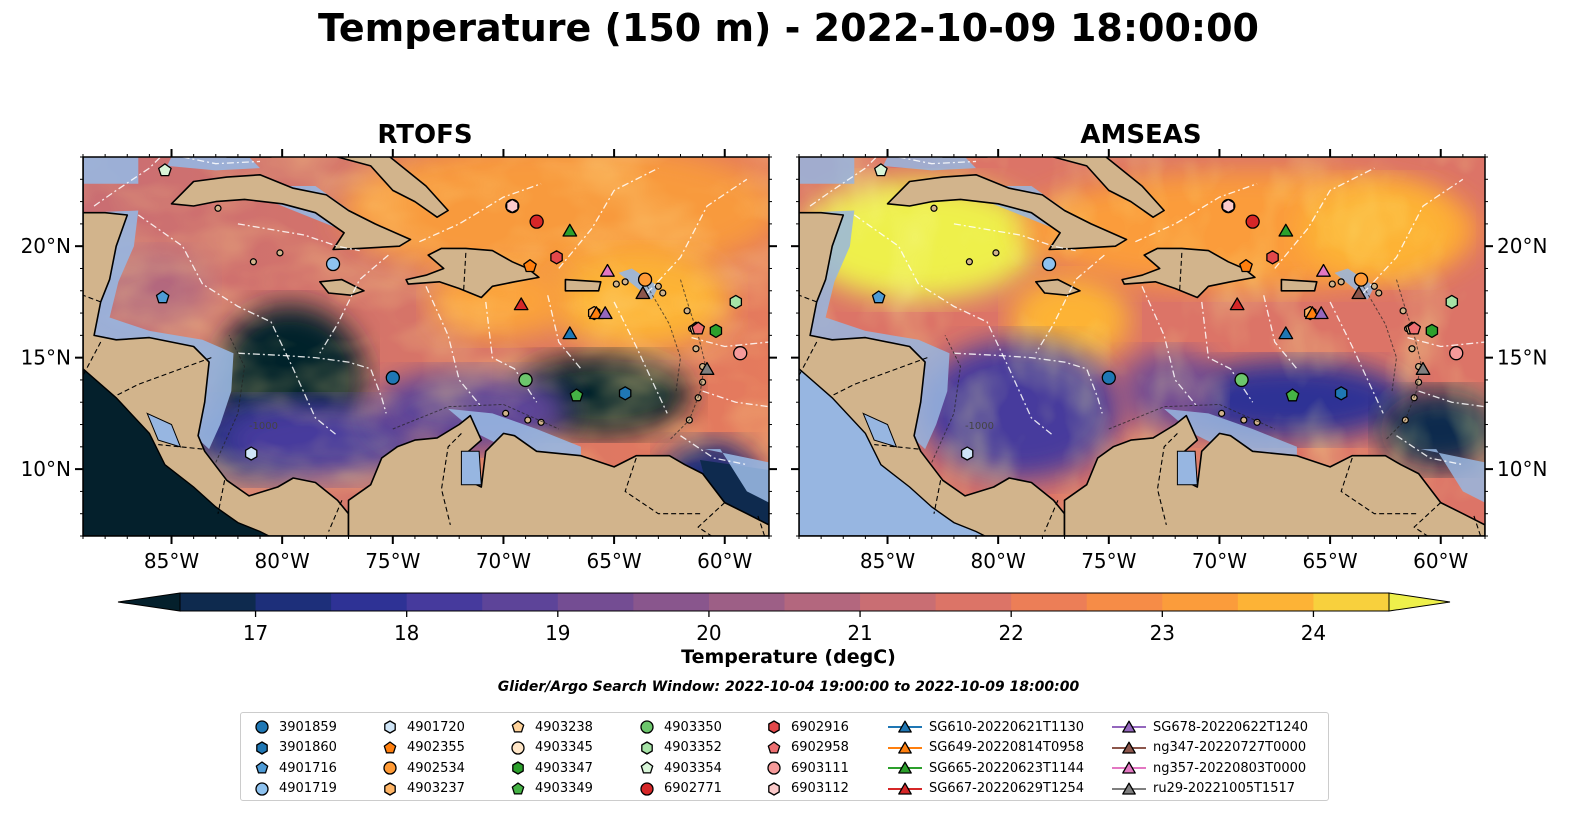 The image size is (1577, 827). I want to click on y-tick-label: 10°N, so click(46, 469).